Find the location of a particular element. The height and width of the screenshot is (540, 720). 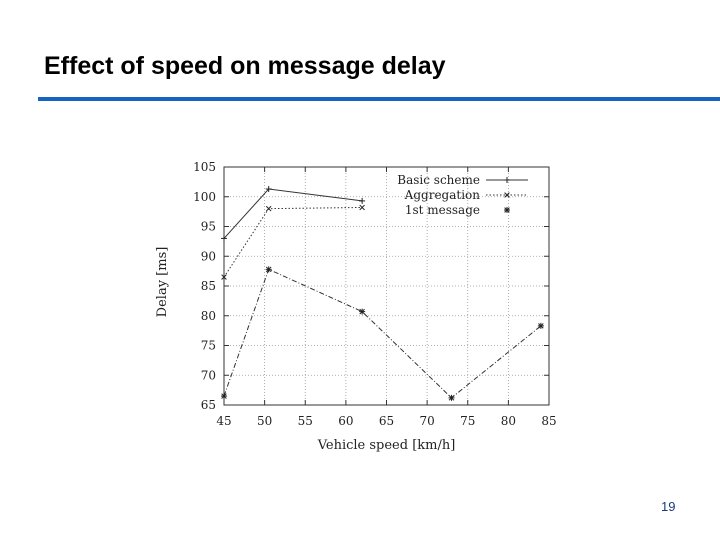

y-tick-label: 100 is located at coordinates (204, 197).